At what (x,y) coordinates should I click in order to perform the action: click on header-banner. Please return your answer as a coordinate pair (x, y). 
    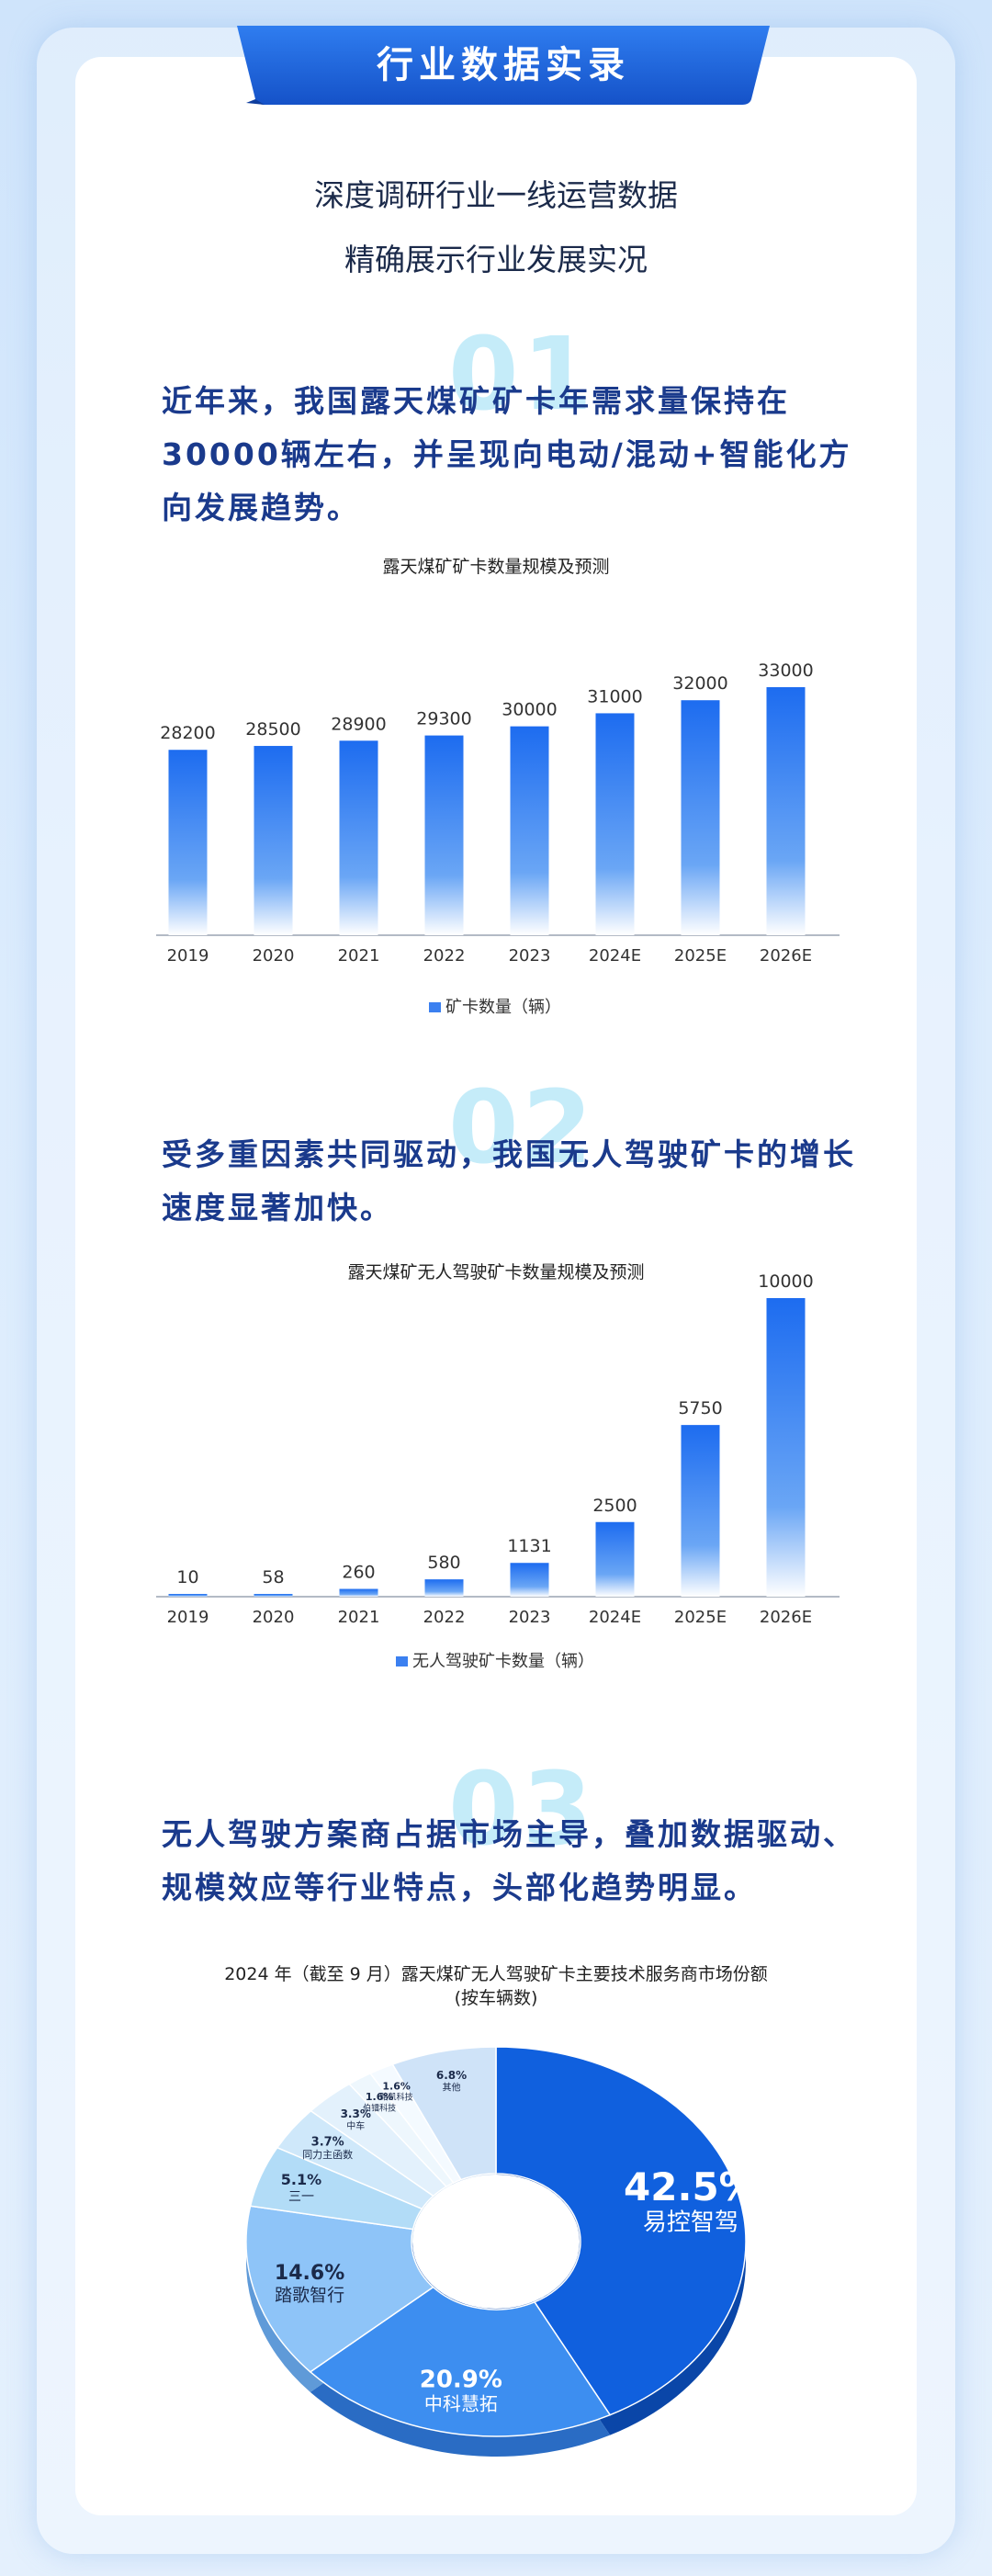
    Looking at the image, I should click on (503, 65).